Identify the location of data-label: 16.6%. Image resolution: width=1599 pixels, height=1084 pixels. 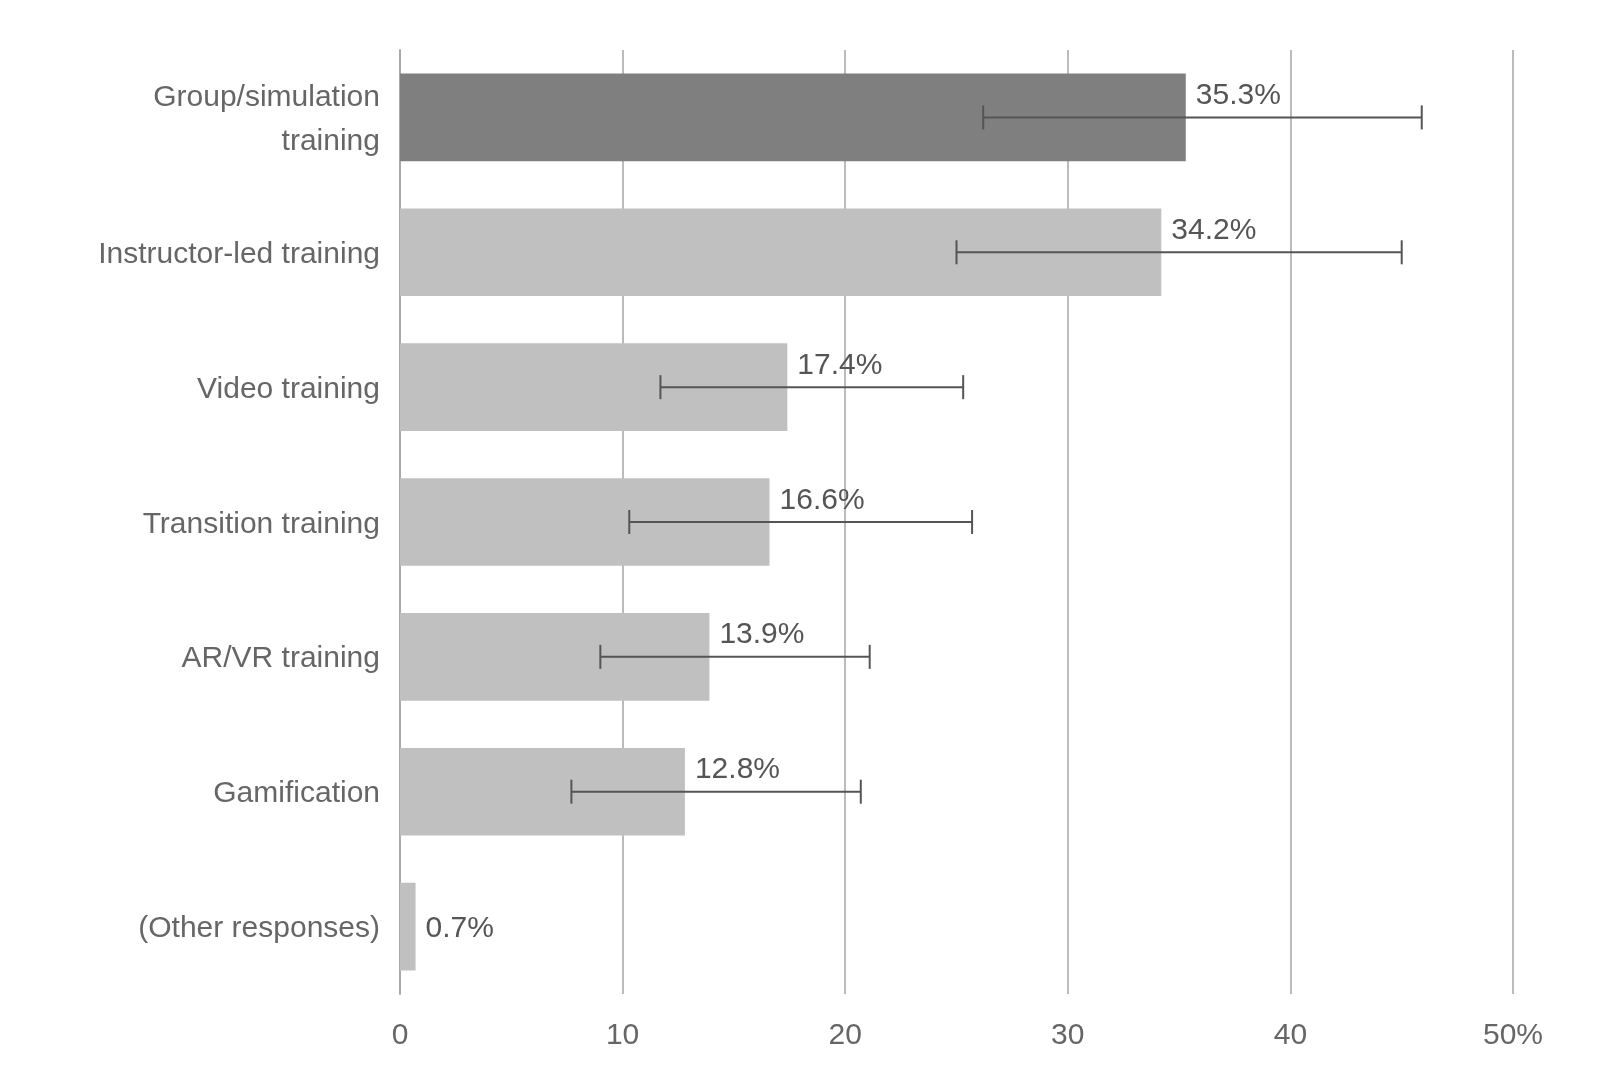
(822, 498).